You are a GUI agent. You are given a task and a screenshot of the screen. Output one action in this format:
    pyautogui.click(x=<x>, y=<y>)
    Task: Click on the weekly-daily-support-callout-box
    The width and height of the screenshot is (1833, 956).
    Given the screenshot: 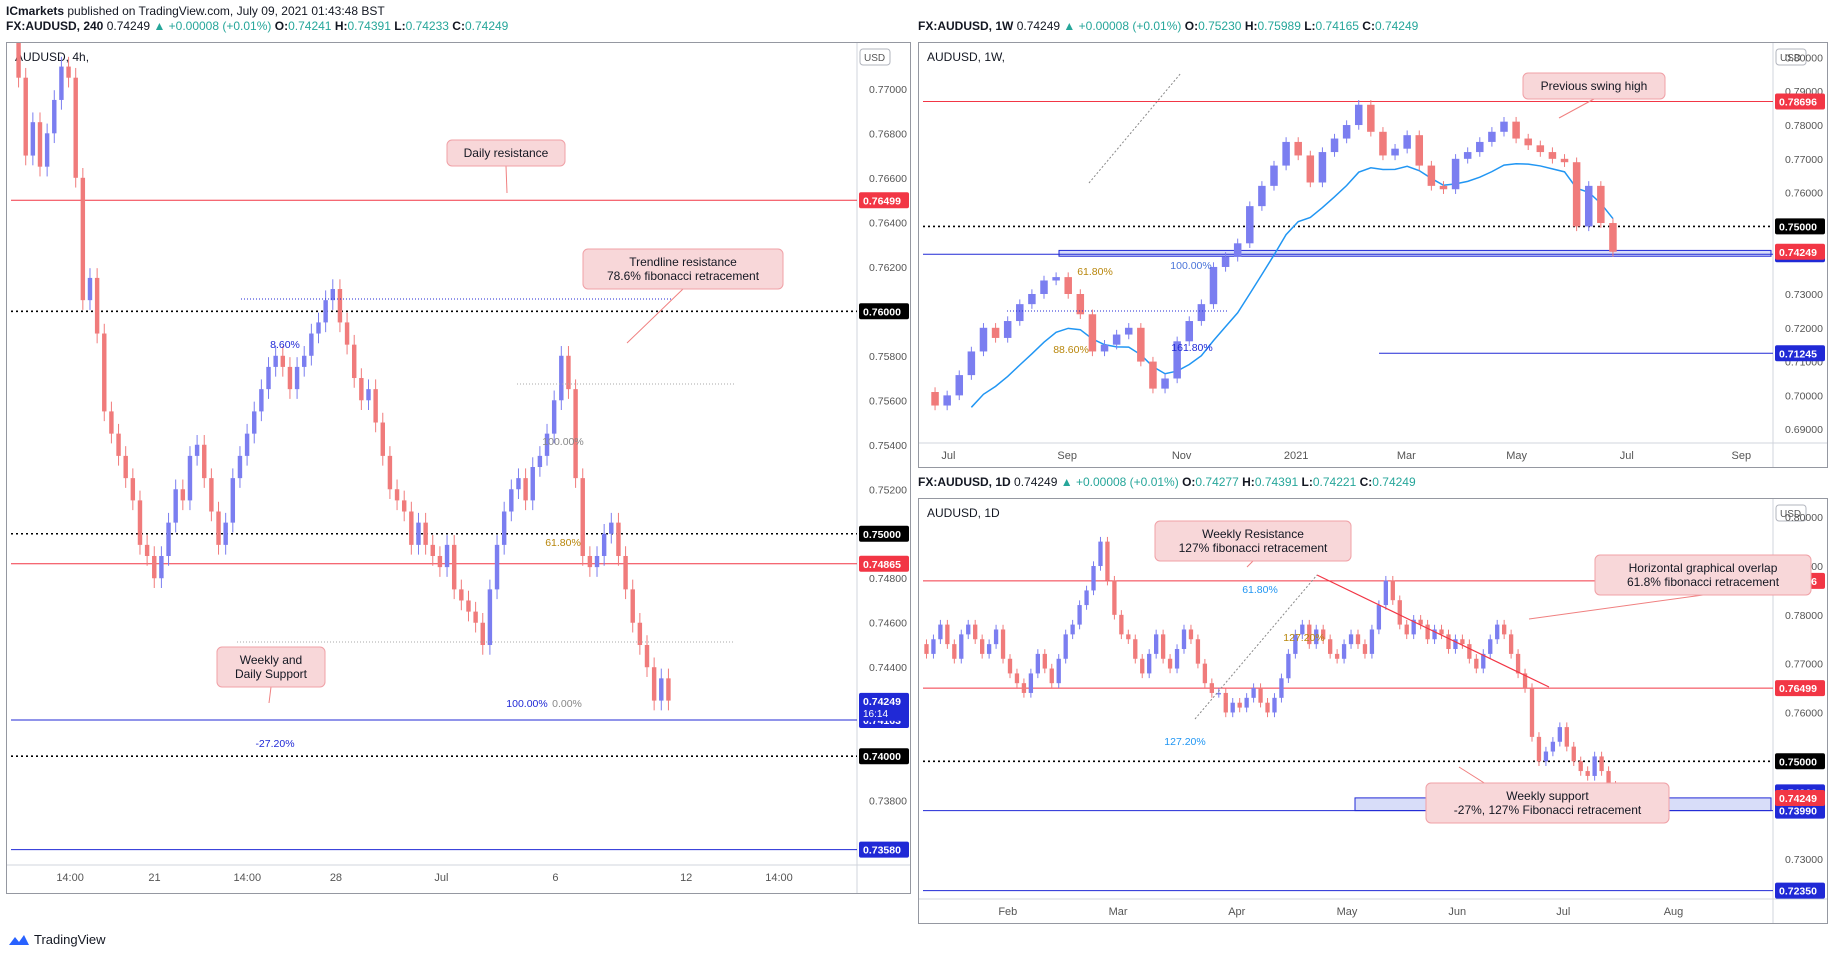 What is the action you would take?
    pyautogui.click(x=271, y=667)
    